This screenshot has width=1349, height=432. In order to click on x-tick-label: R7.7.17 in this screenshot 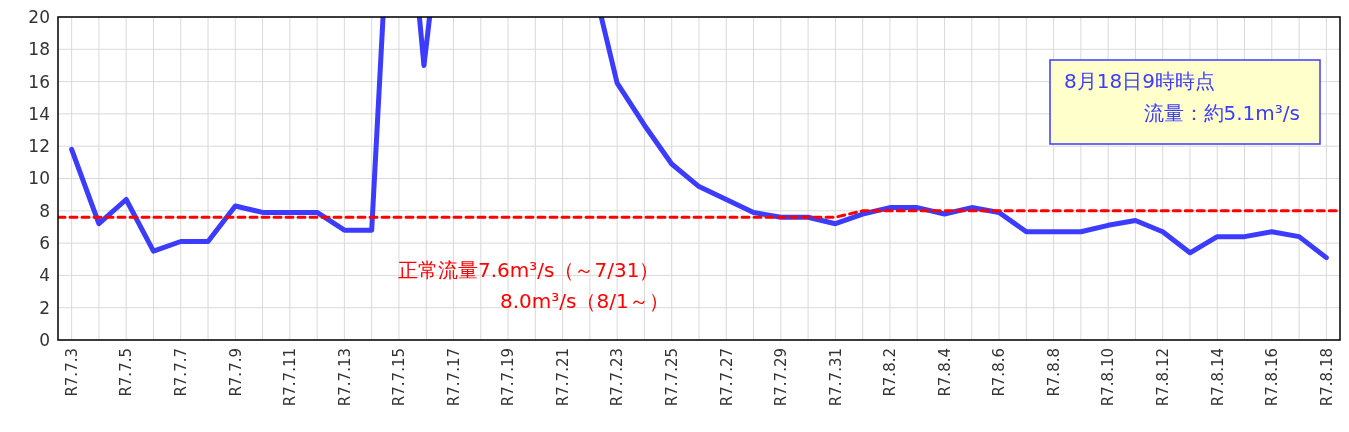, I will do `click(453, 377)`.